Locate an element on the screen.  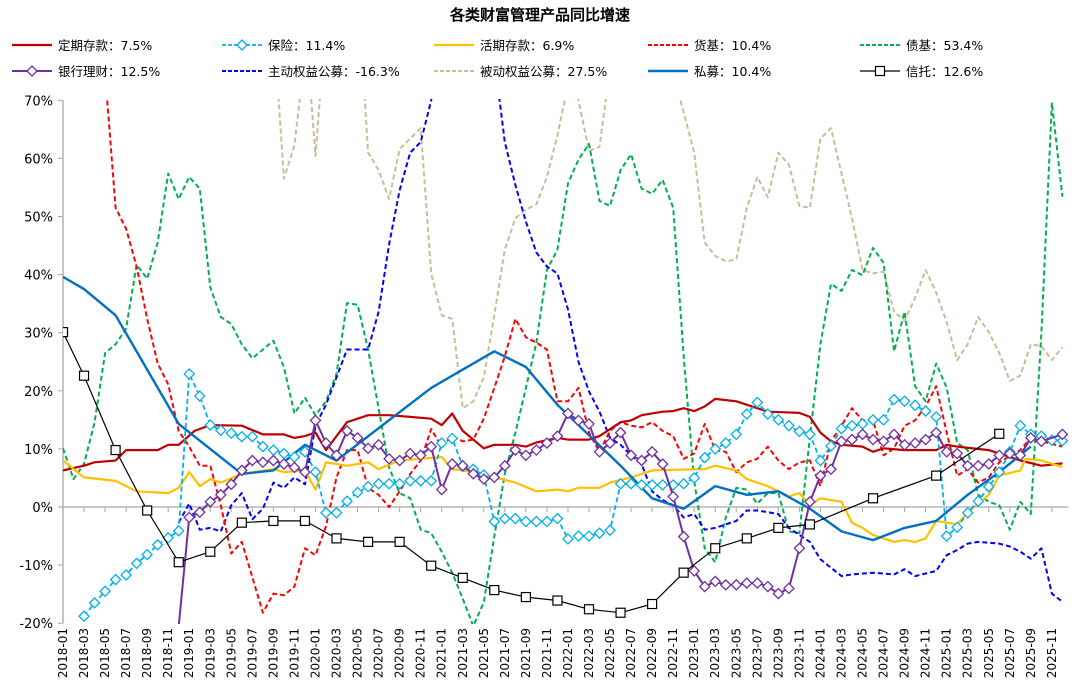
x-tick-label: 2024-01 is located at coordinates (820, 653).